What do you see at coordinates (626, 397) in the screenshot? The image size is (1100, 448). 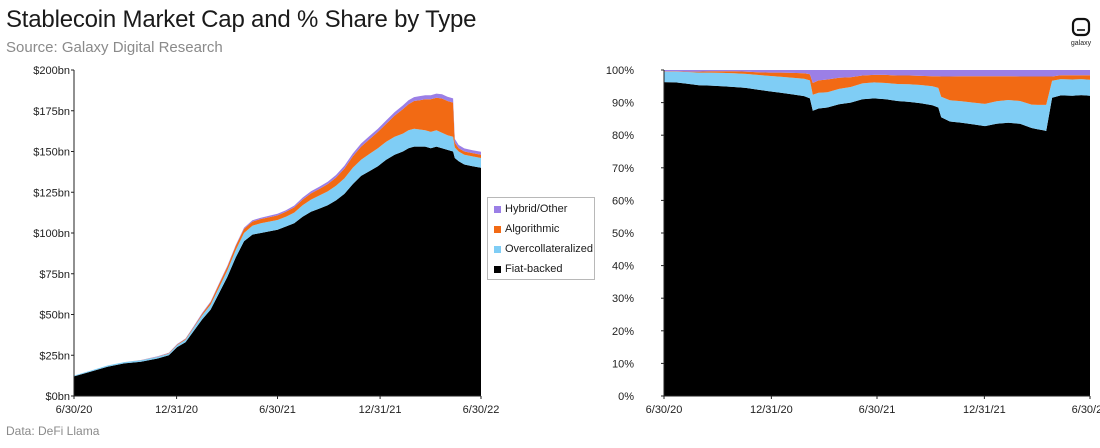 I see `y-tick-label-chart2: 0%` at bounding box center [626, 397].